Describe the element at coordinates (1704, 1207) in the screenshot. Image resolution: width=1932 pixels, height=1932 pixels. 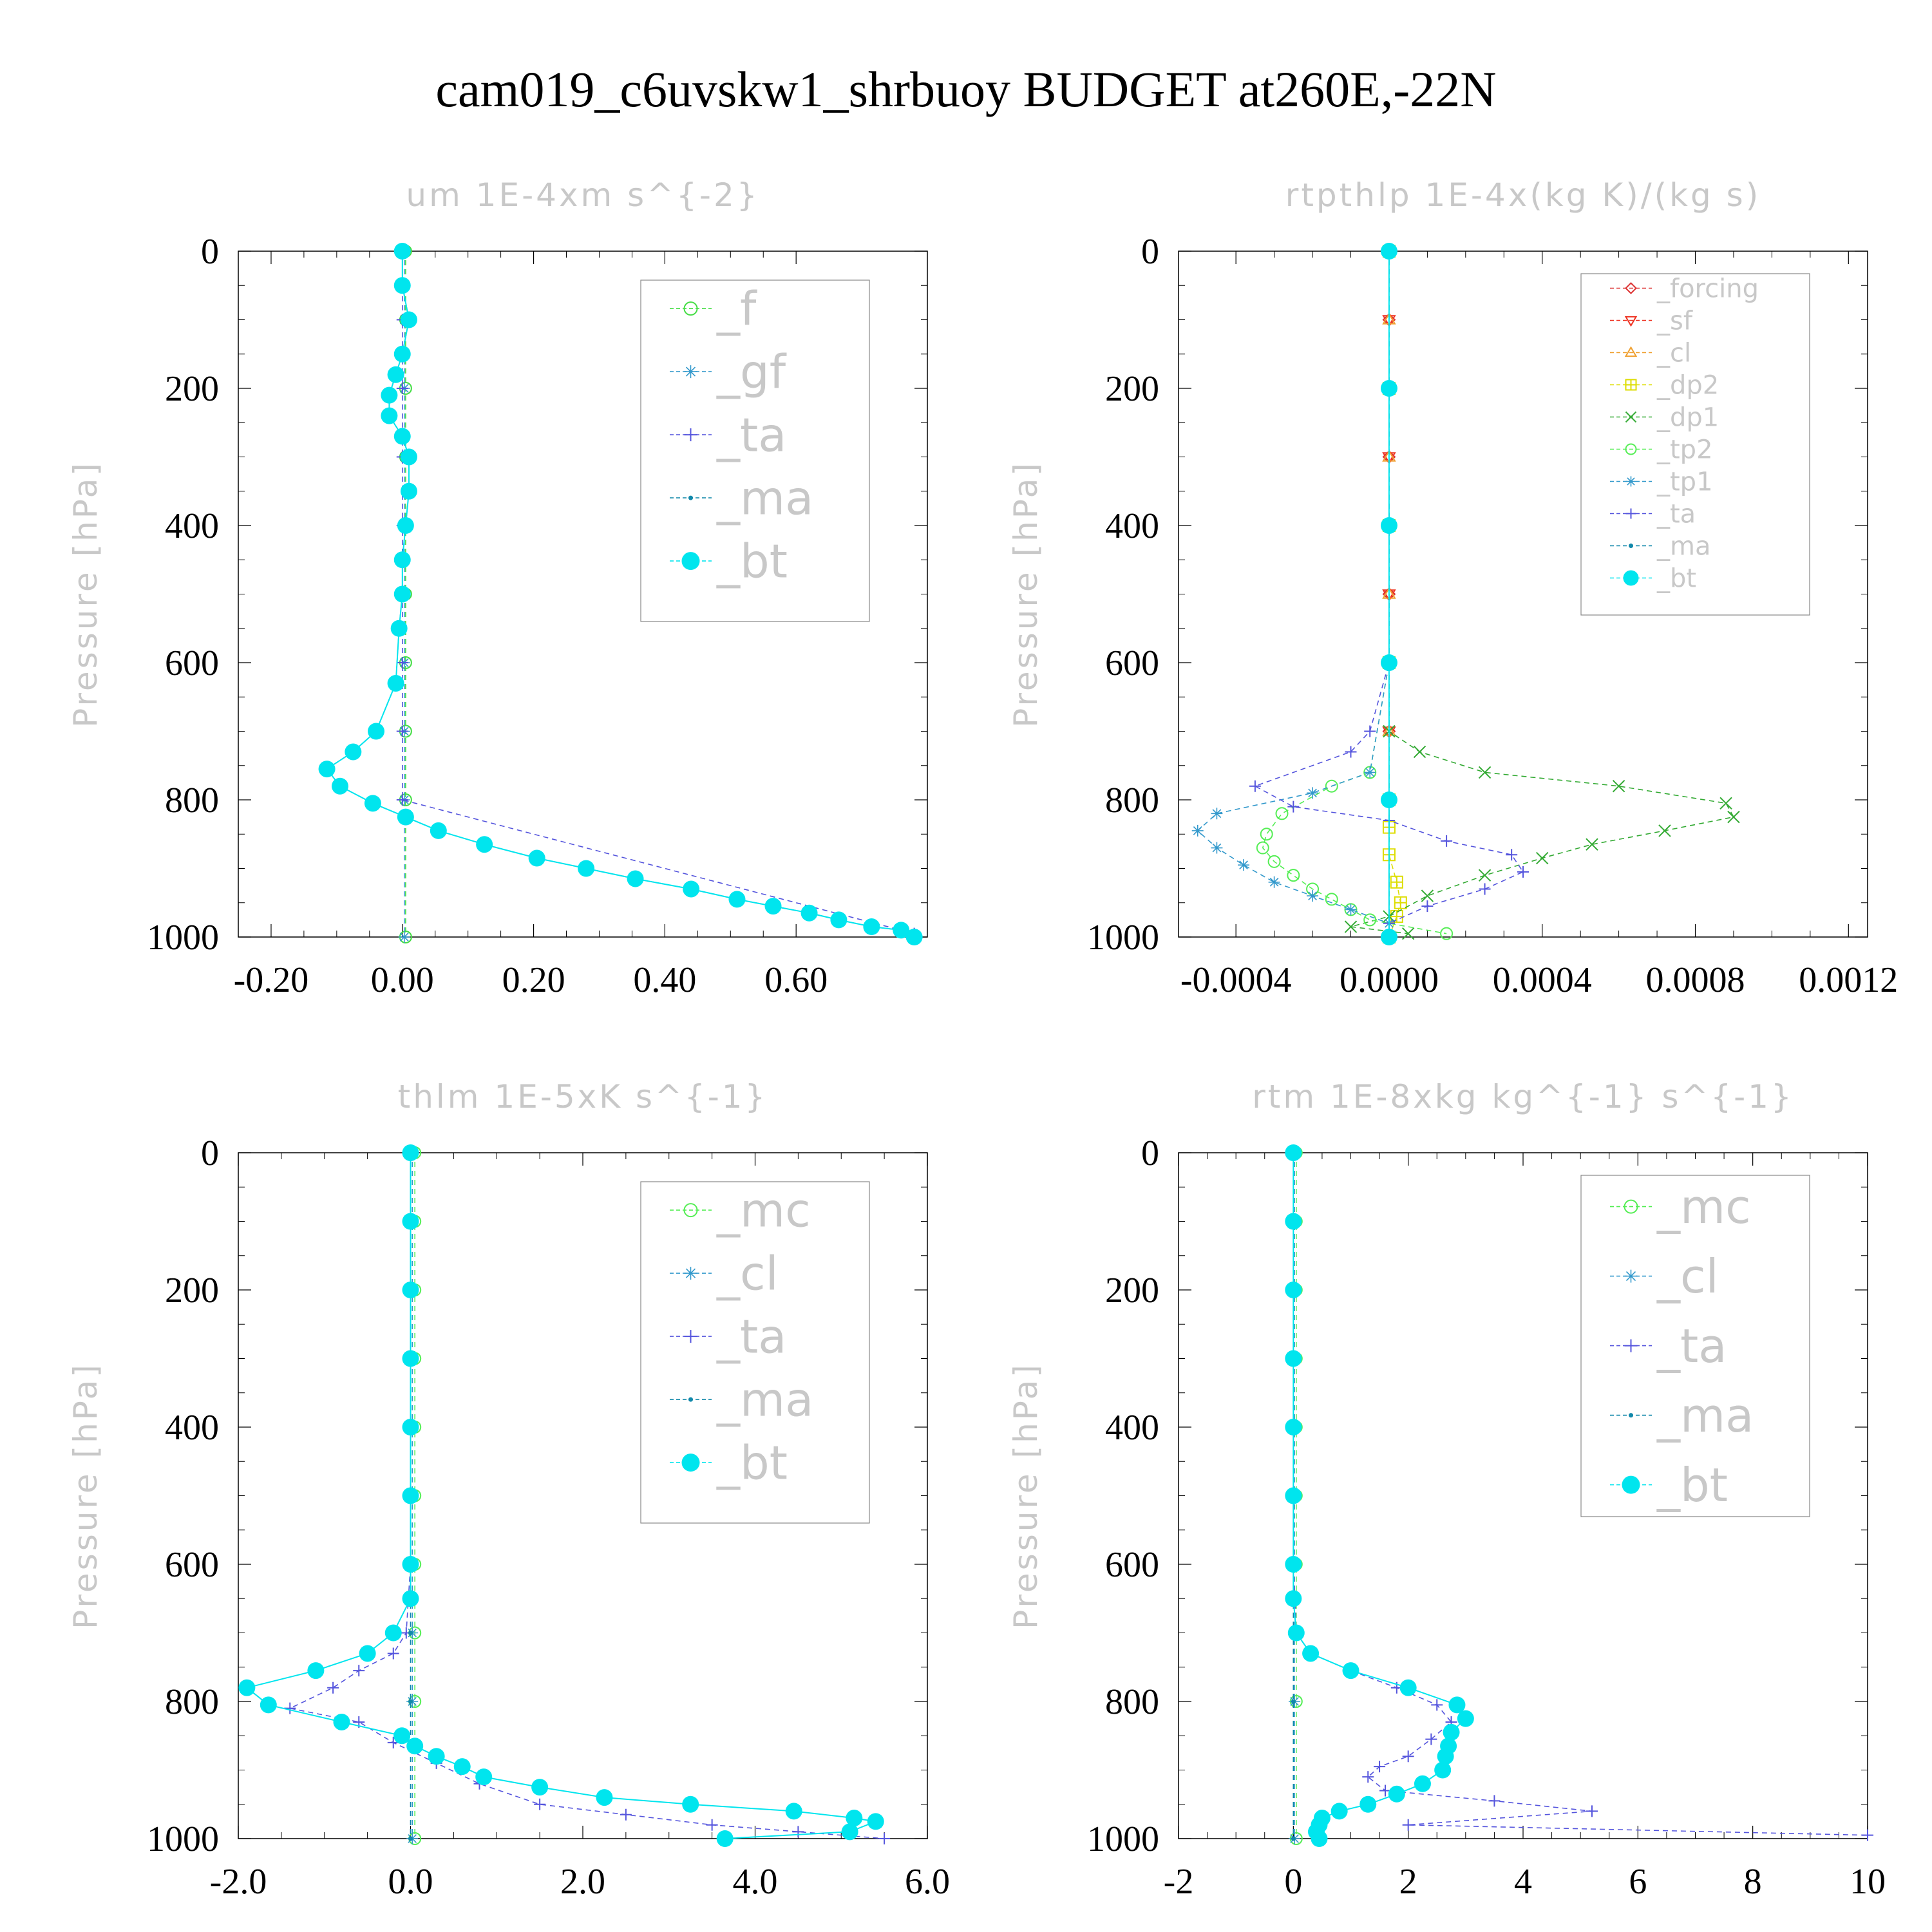
I see `legend-label: _mc` at that location.